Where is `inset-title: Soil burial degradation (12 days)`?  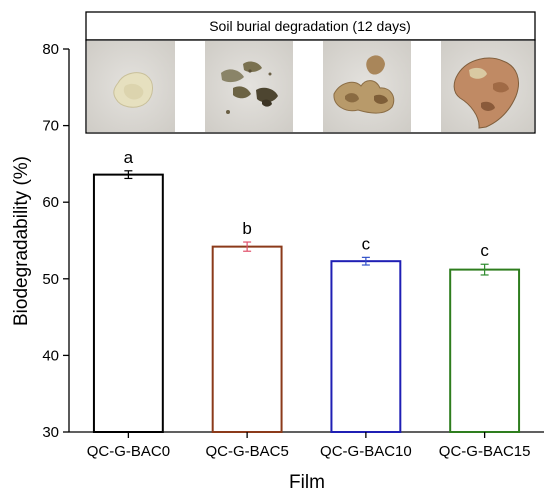 inset-title: Soil burial degradation (12 days) is located at coordinates (310, 26).